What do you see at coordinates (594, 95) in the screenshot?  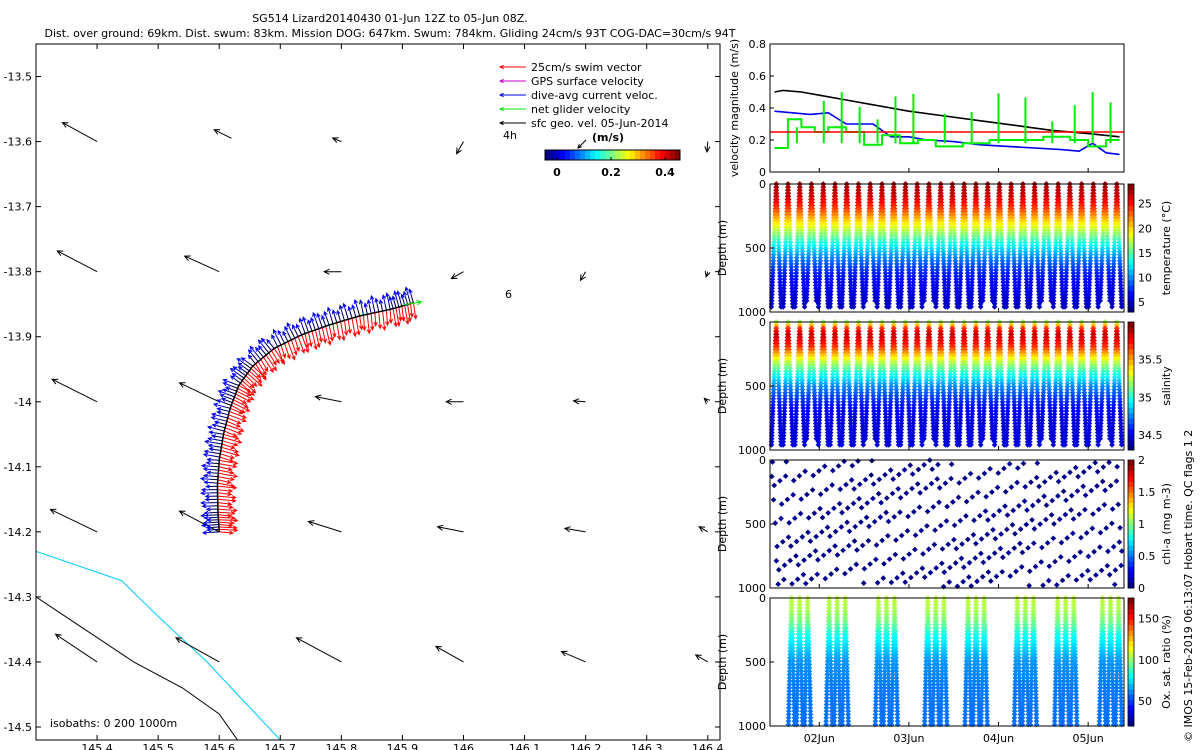 I see `legend-label: dive-avg current veloc.` at bounding box center [594, 95].